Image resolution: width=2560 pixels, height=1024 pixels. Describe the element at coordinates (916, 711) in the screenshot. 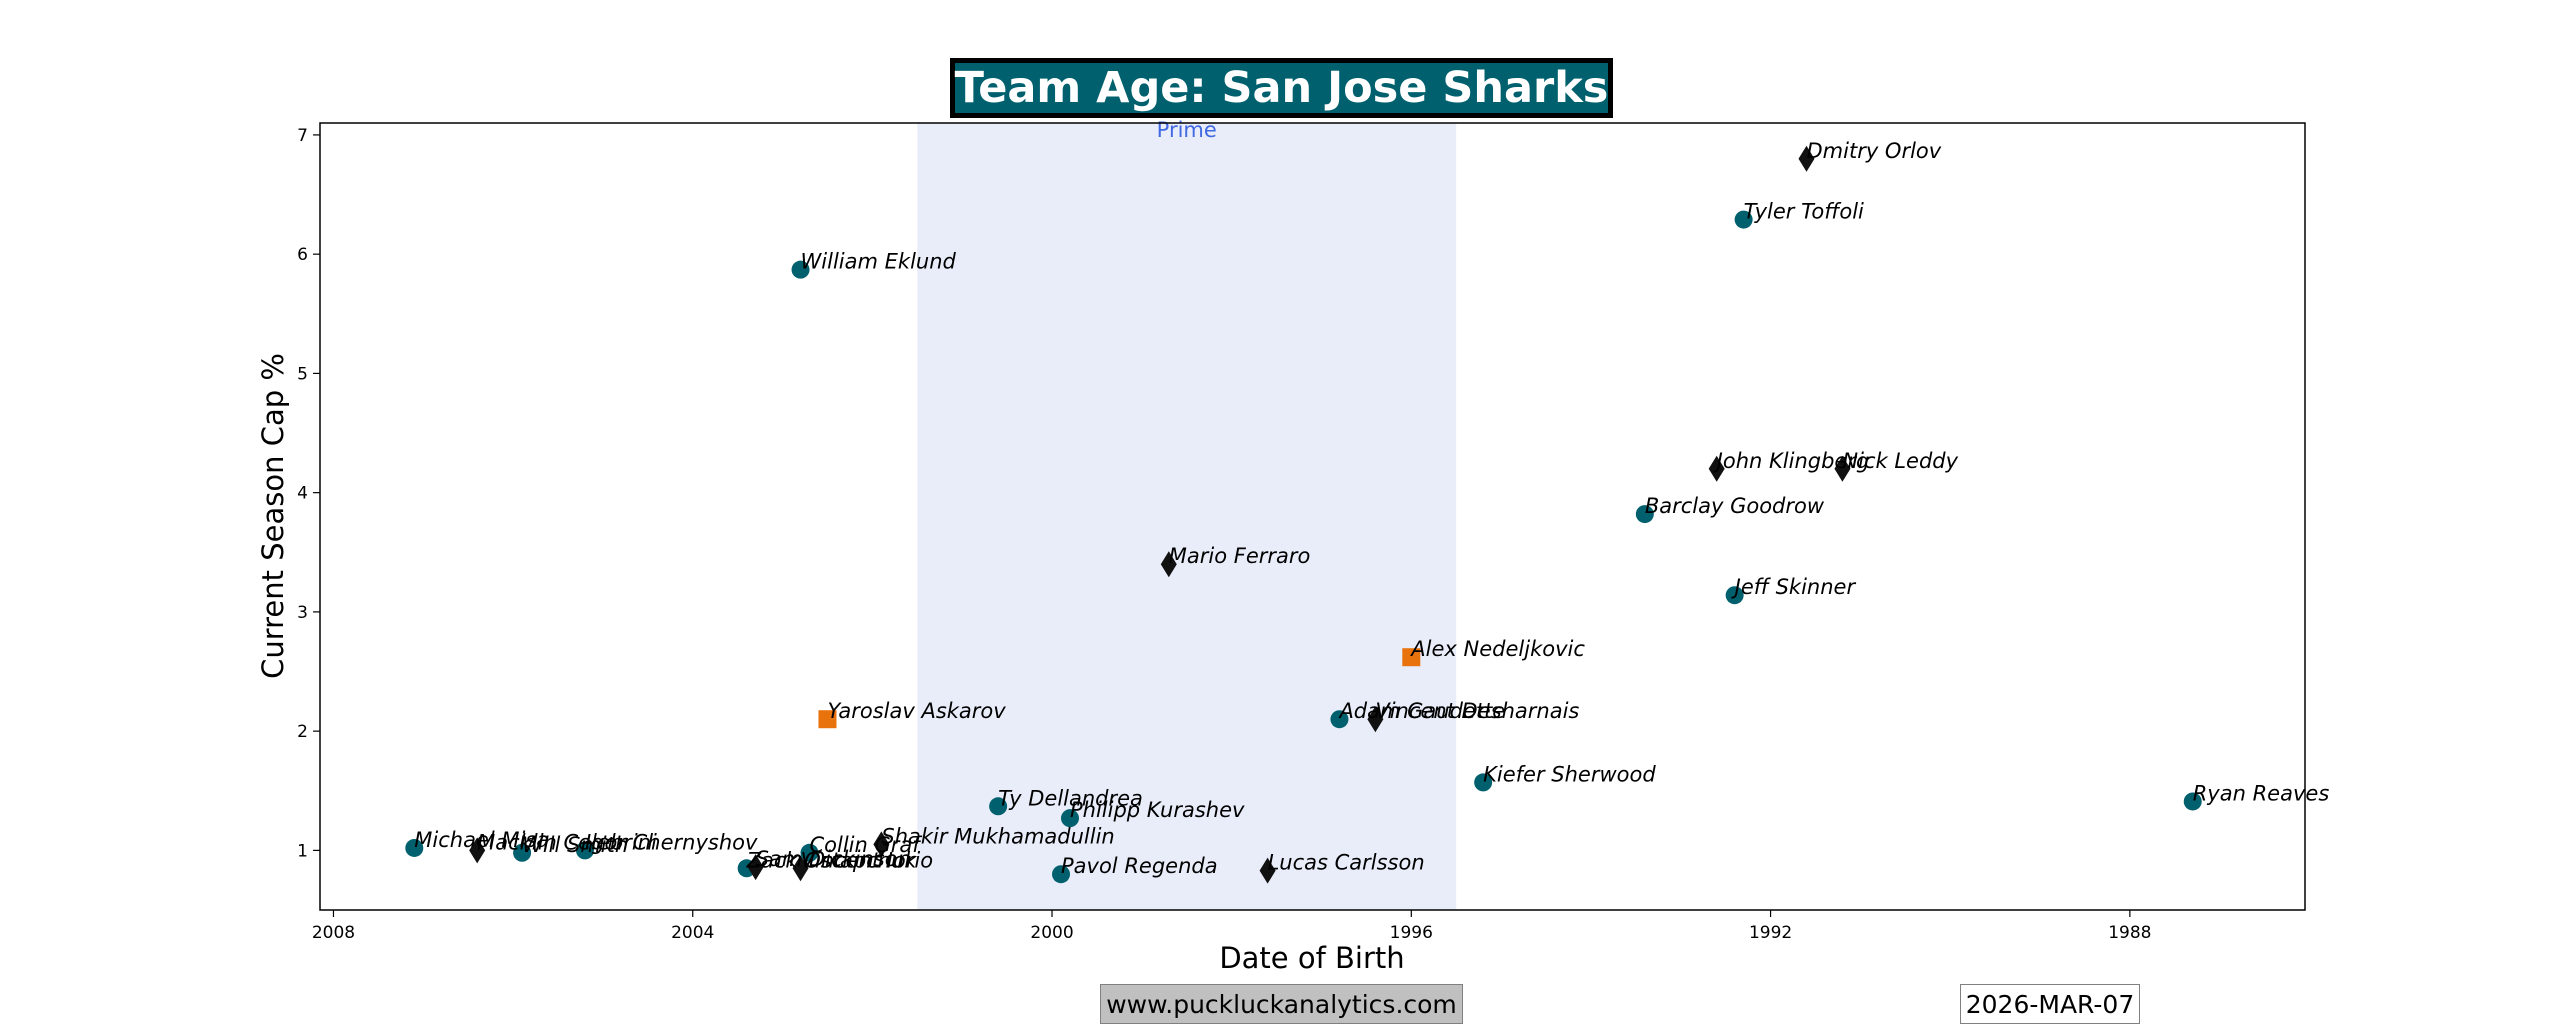

I see `data-label: Yaroslav Askarov` at that location.